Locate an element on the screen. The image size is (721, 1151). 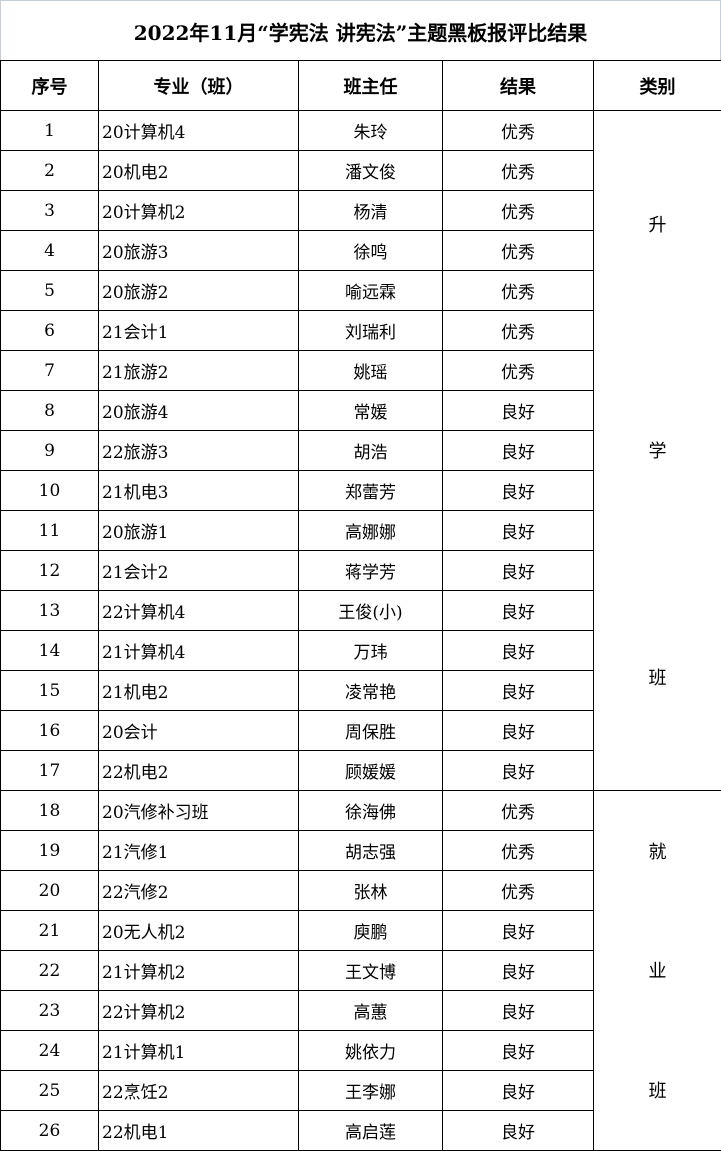
cell-major: 21计算机4 is located at coordinates (198, 650).